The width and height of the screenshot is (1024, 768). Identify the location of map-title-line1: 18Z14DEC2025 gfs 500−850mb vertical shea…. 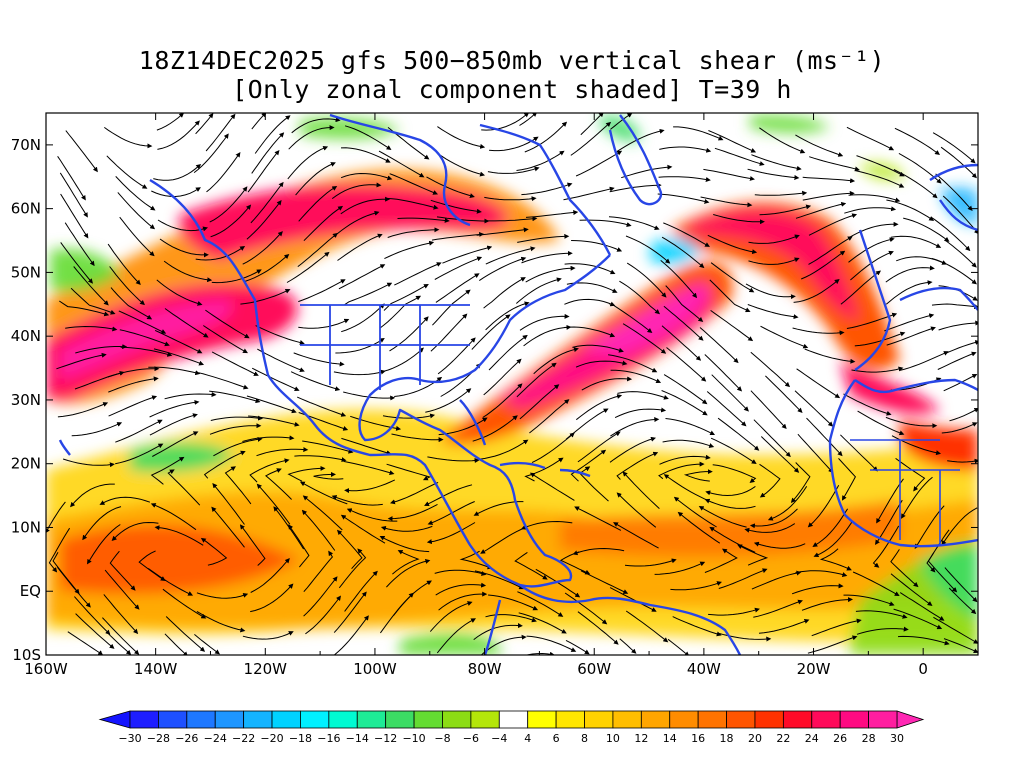
(512, 60).